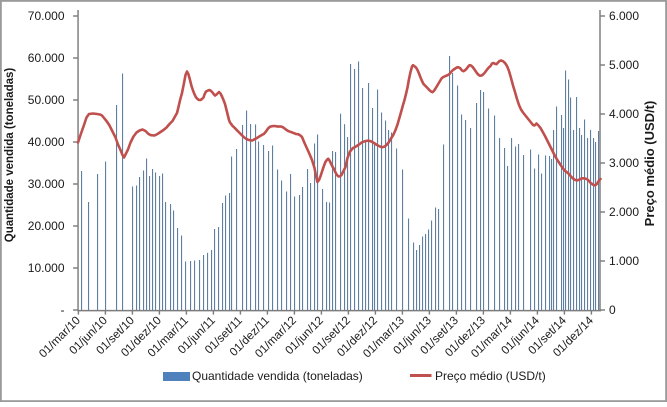  What do you see at coordinates (624, 261) in the screenshot?
I see `svg-text: 1.000` at bounding box center [624, 261].